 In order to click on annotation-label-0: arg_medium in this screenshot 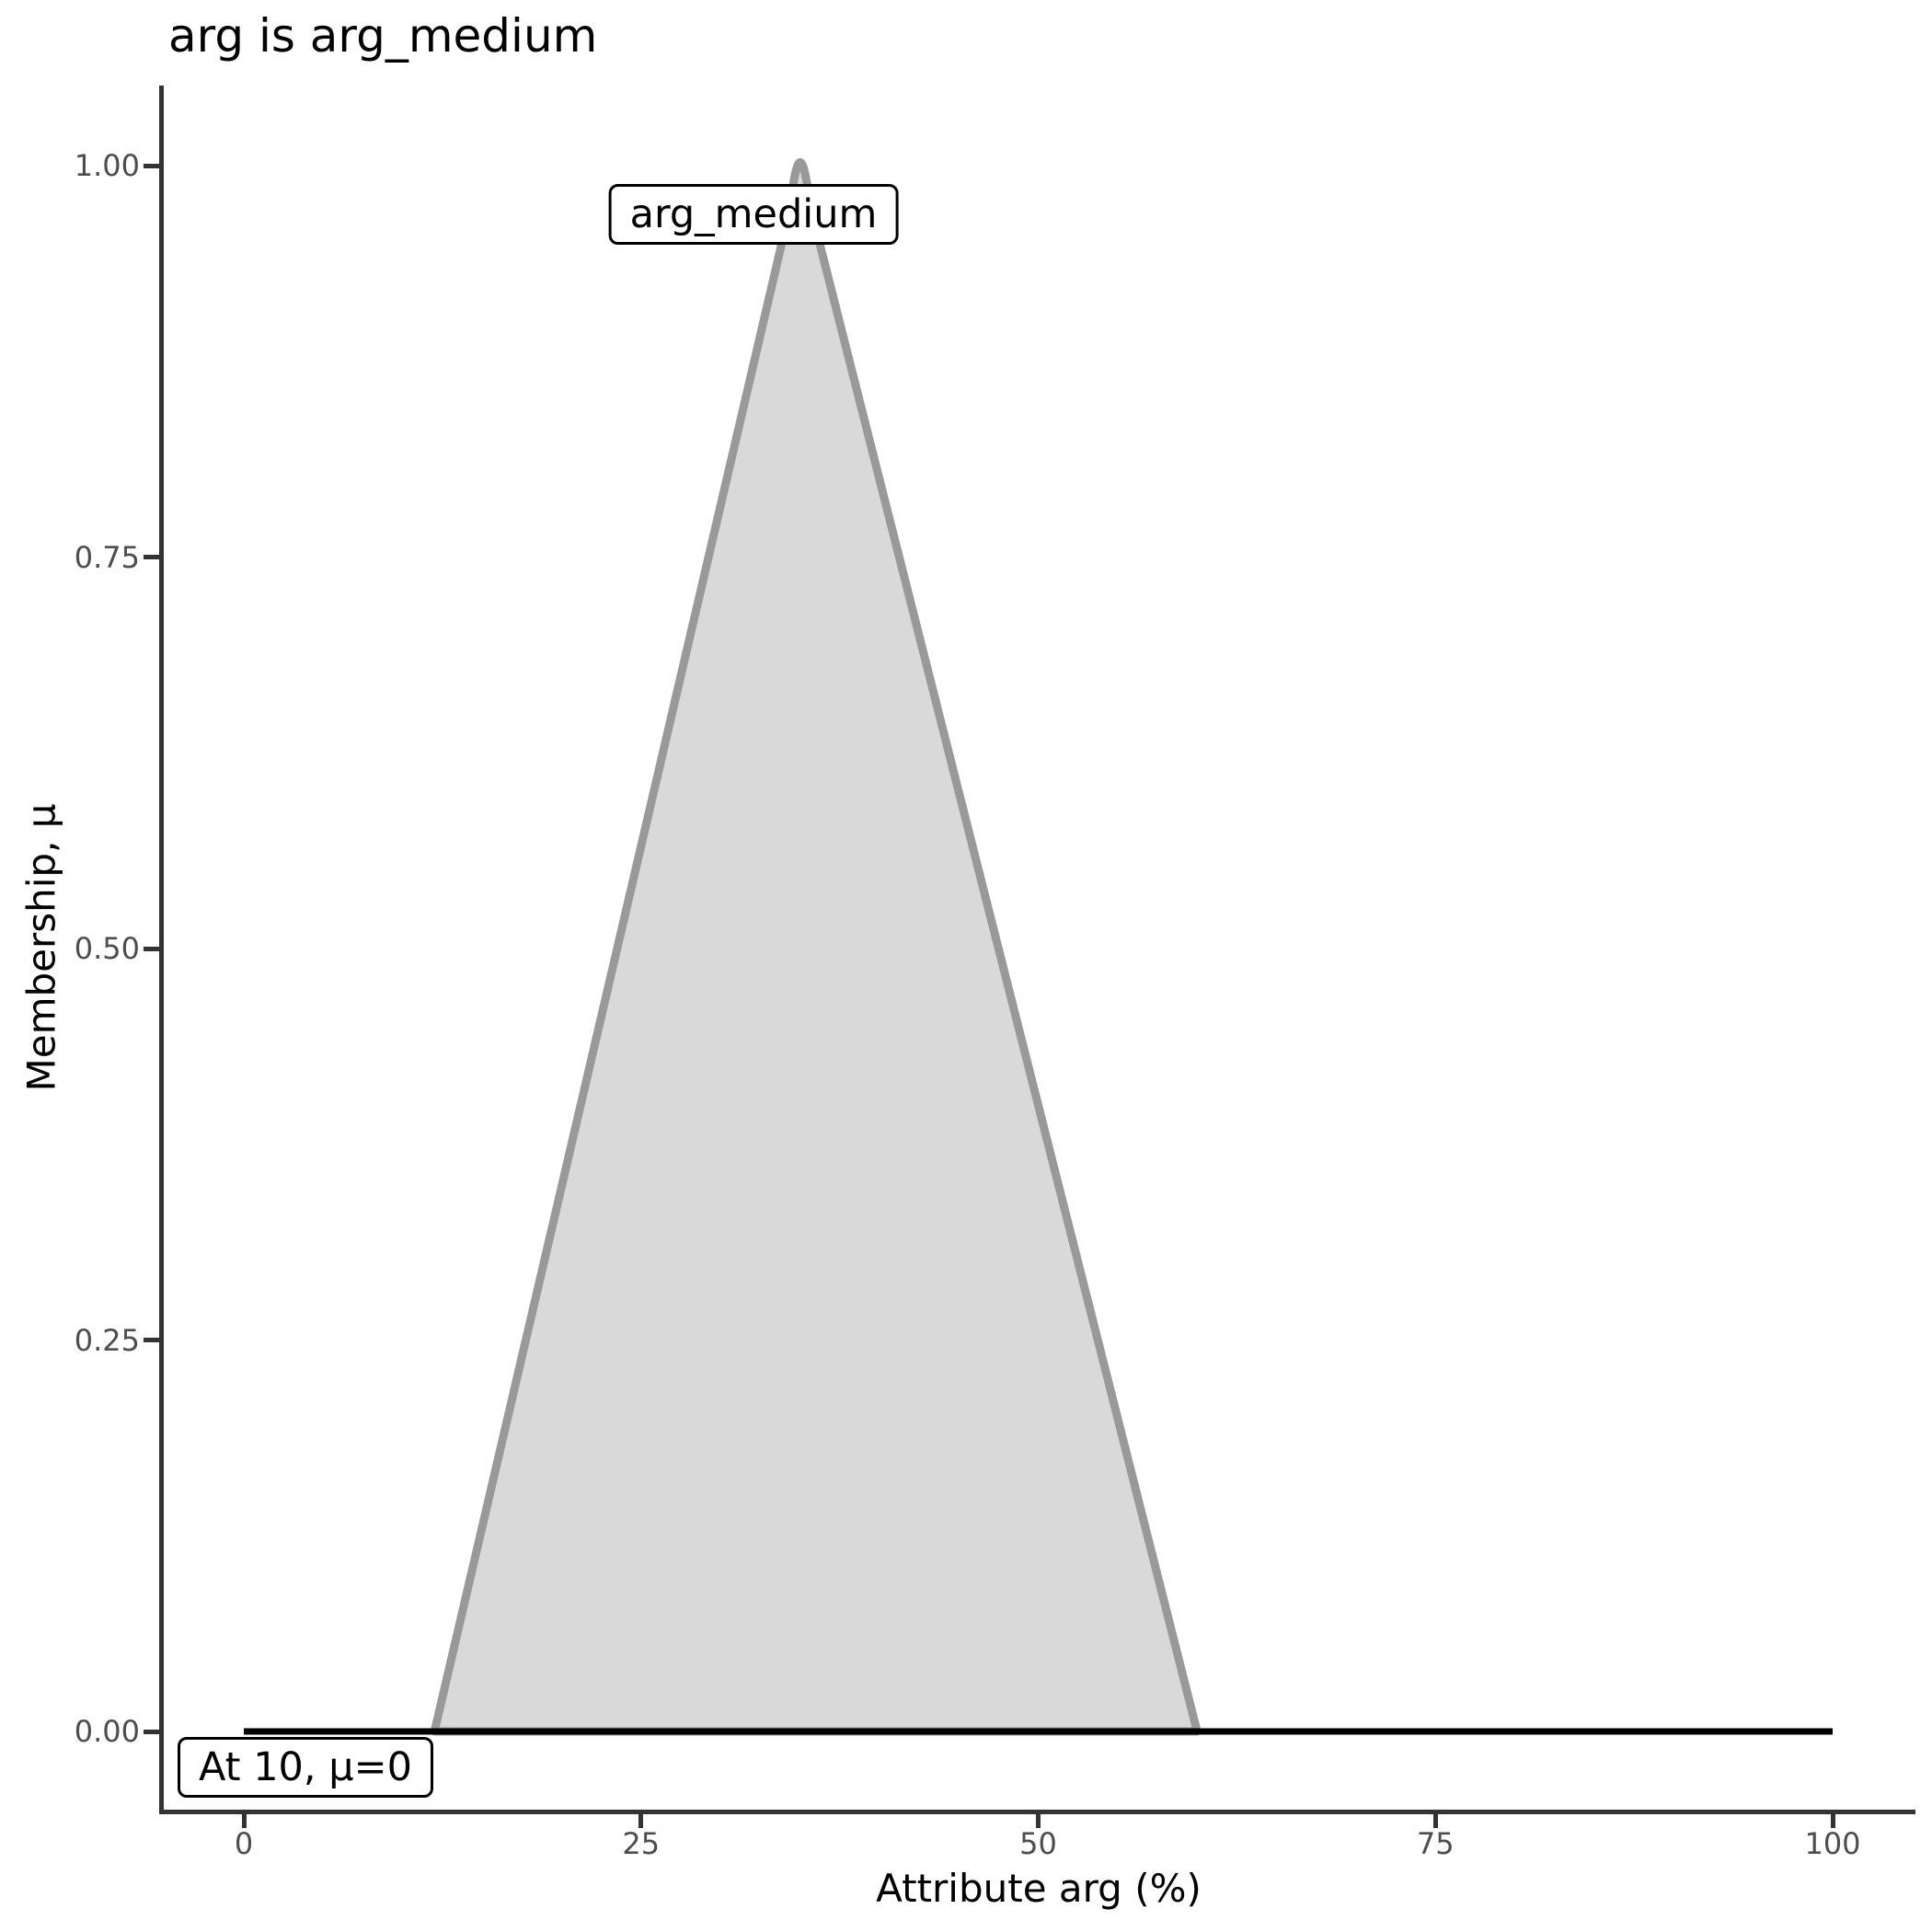, I will do `click(753, 214)`.